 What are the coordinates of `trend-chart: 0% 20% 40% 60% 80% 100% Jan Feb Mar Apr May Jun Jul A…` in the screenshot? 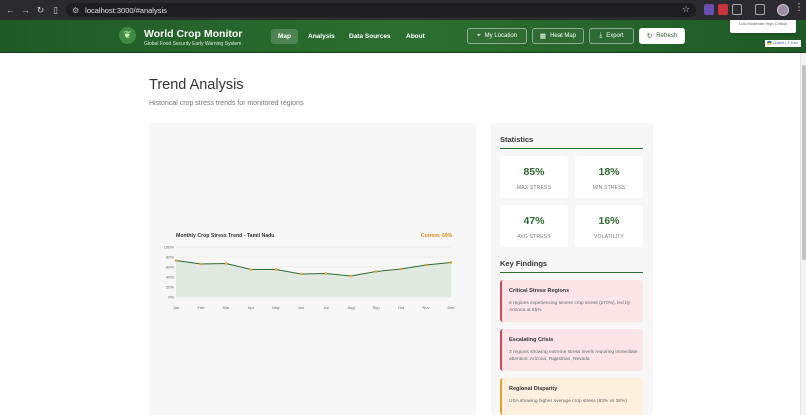 It's located at (310, 277).